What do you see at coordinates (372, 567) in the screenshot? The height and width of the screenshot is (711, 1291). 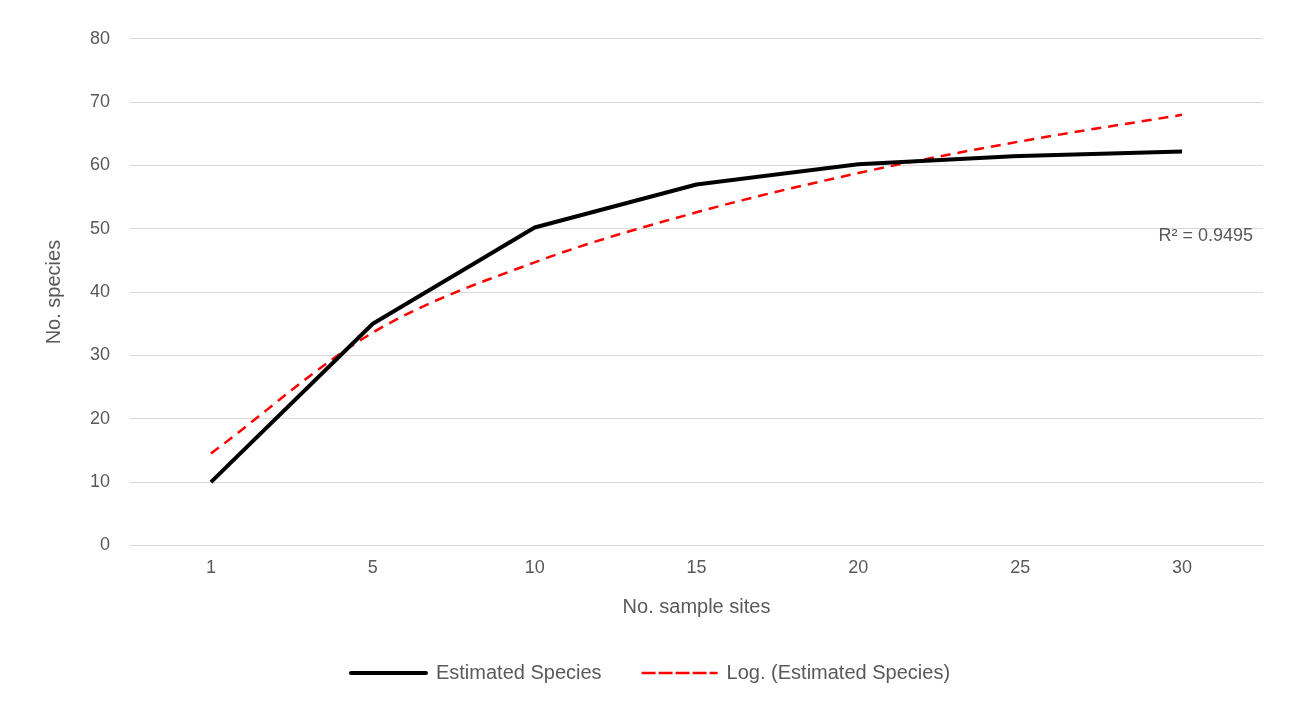 I see `x-tick-label: 5` at bounding box center [372, 567].